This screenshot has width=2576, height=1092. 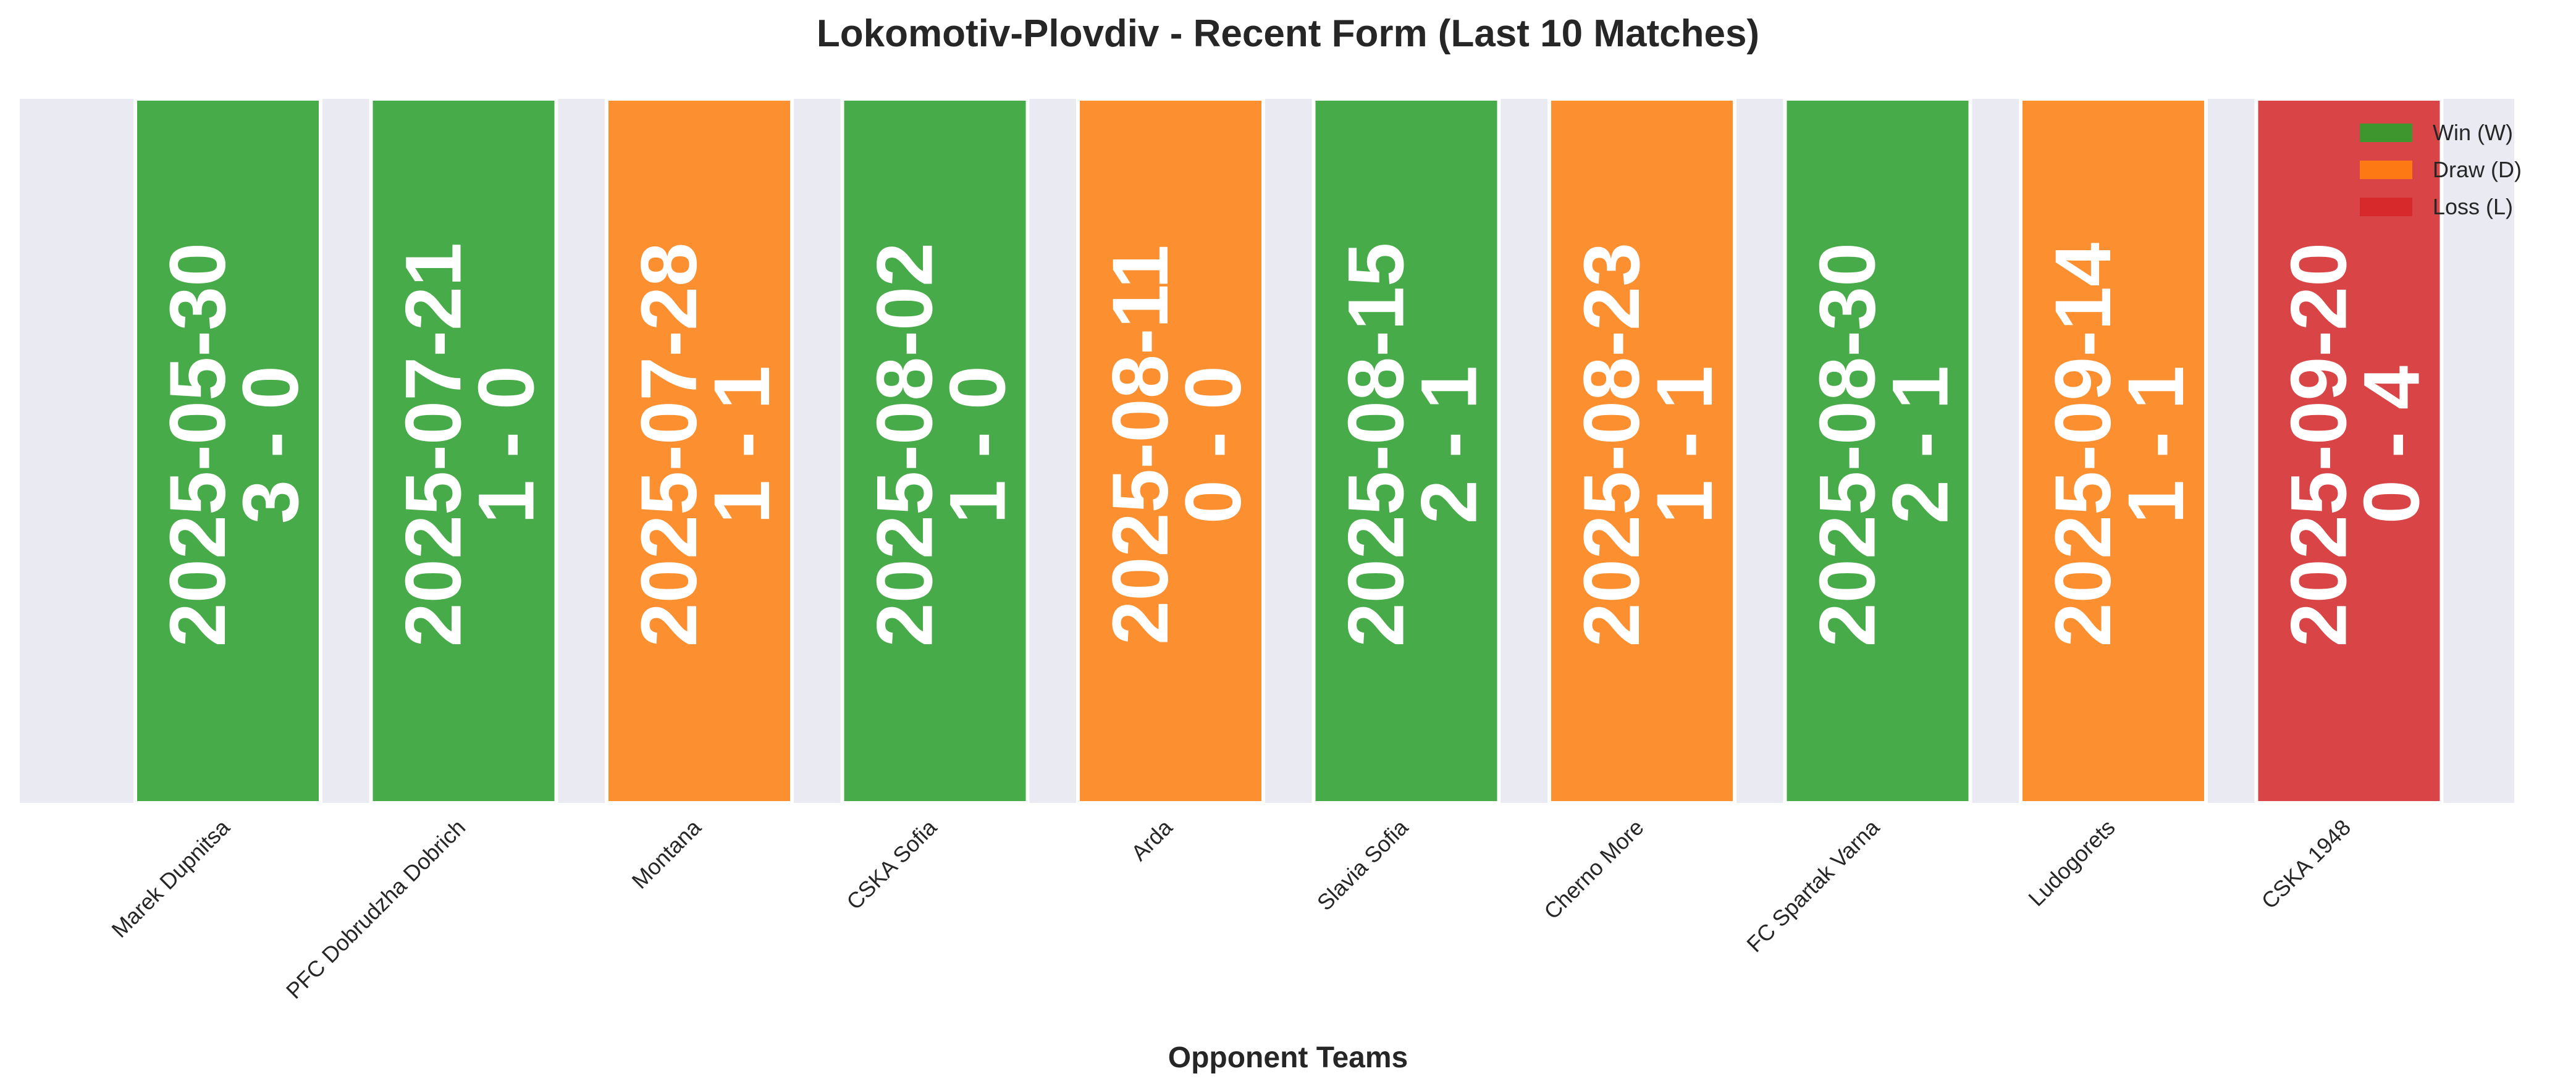 I want to click on match-date: 2025-08-02, so click(x=905, y=445).